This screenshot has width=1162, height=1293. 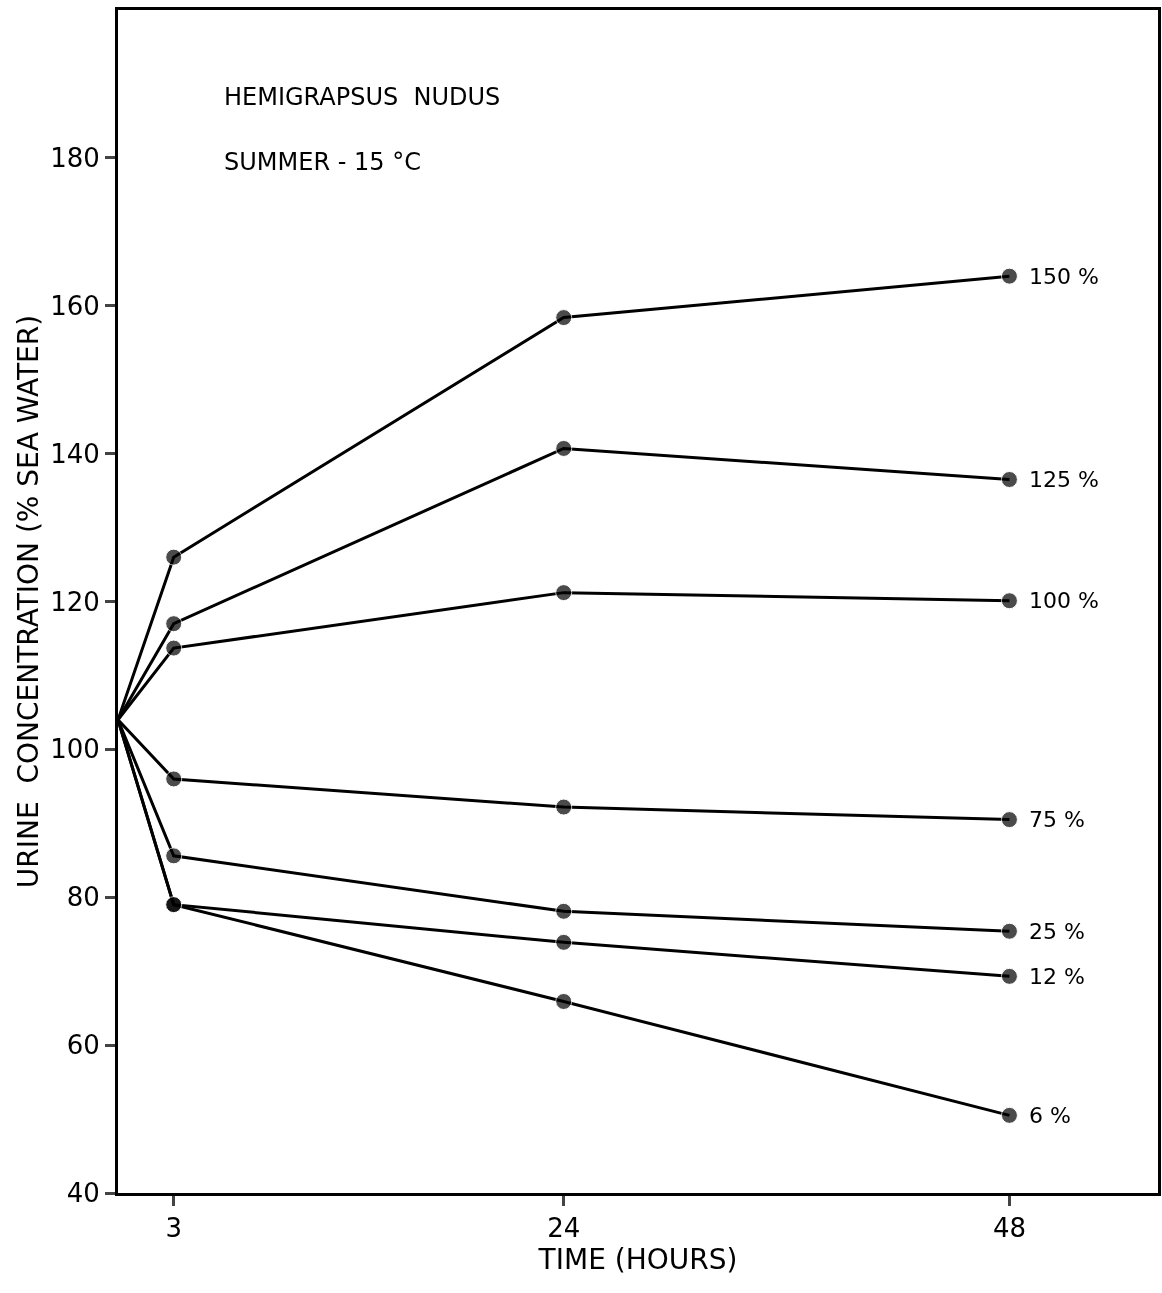 I want to click on text: SUMMER - 15 °C, so click(x=322, y=162).